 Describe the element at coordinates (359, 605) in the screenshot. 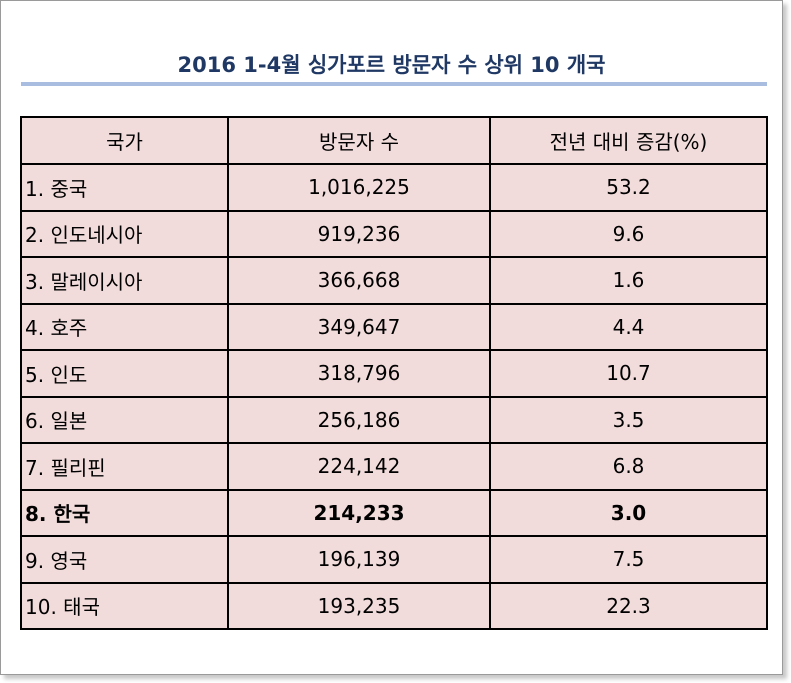

I see `cell-visitors: 193,235` at that location.